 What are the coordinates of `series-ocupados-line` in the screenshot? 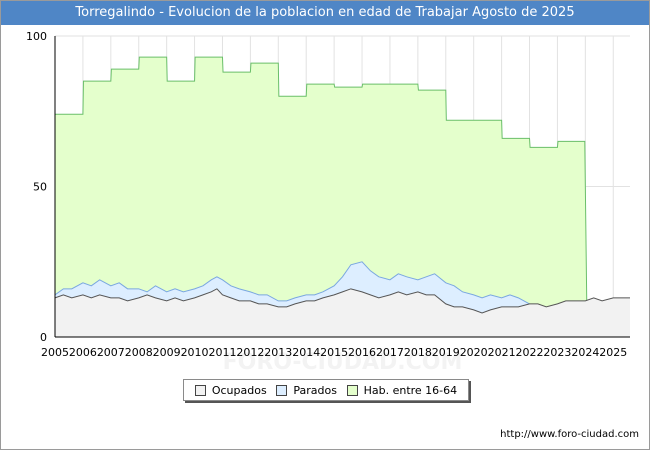 It's located at (342, 301).